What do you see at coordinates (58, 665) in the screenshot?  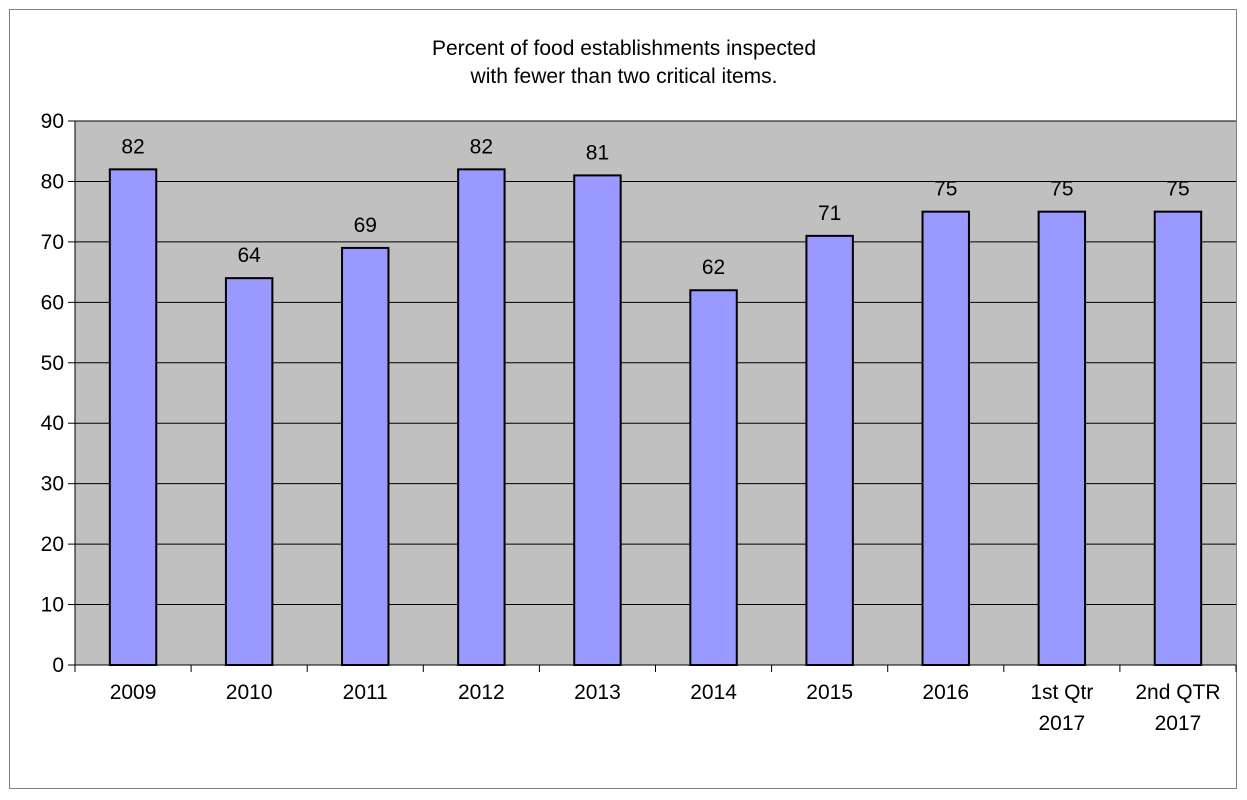 I see `y-tick-label: 0` at bounding box center [58, 665].